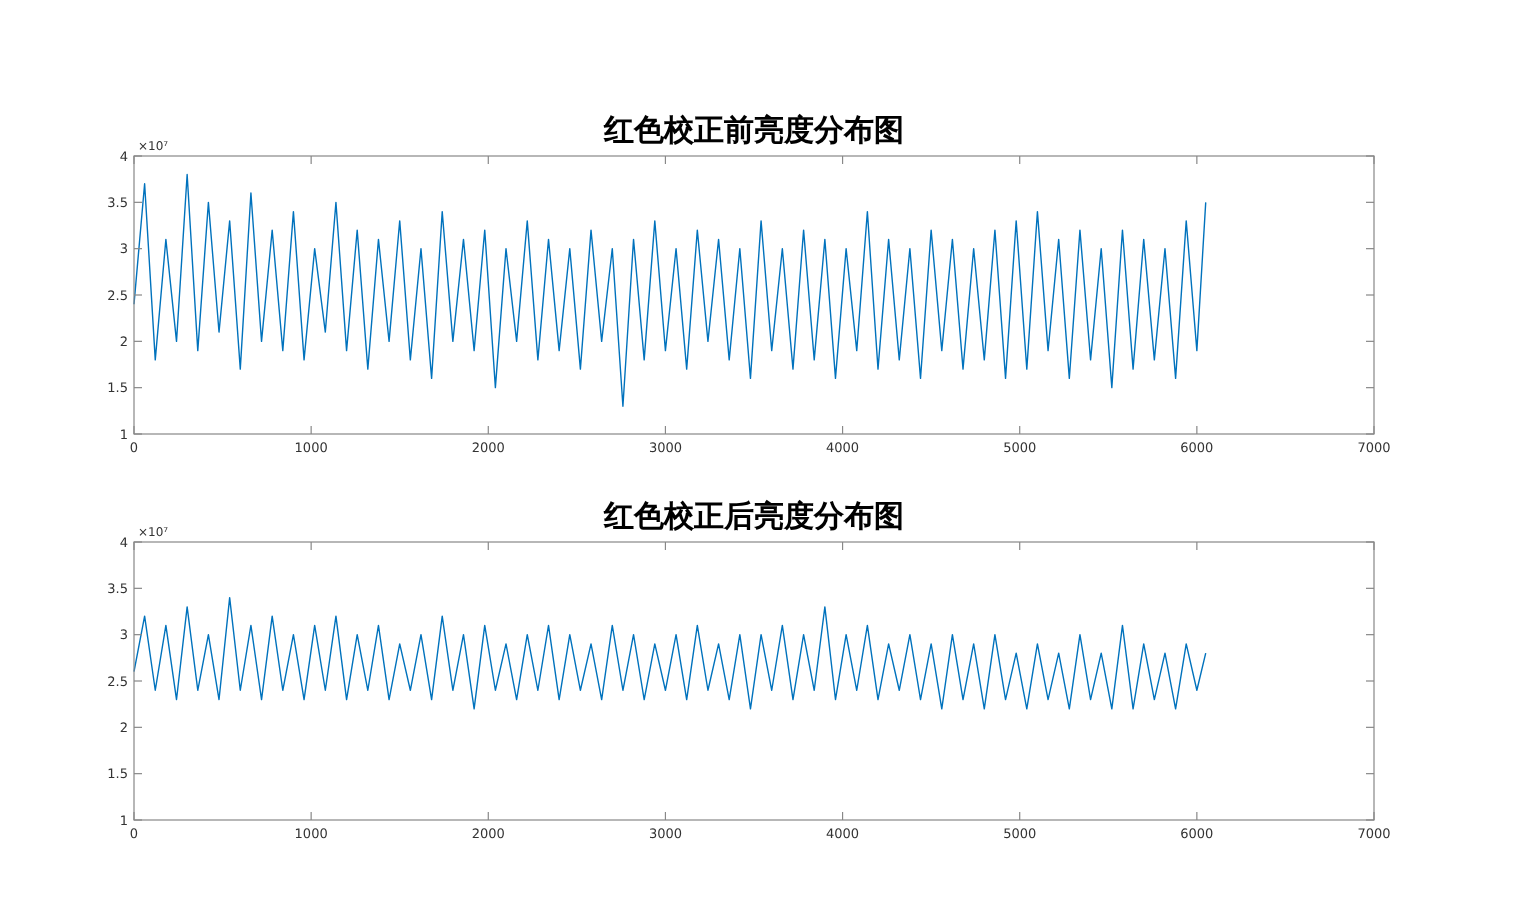 This screenshot has height=900, width=1536. Describe the element at coordinates (753, 130) in the screenshot. I see `chart-title: 红色校正前亮度分布图` at that location.